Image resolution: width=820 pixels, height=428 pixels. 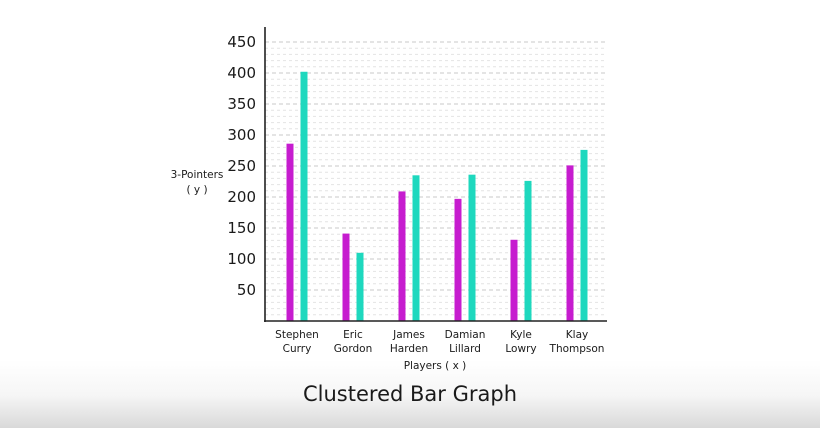 I want to click on y-axis-title-line2: ( y ), so click(x=196, y=190).